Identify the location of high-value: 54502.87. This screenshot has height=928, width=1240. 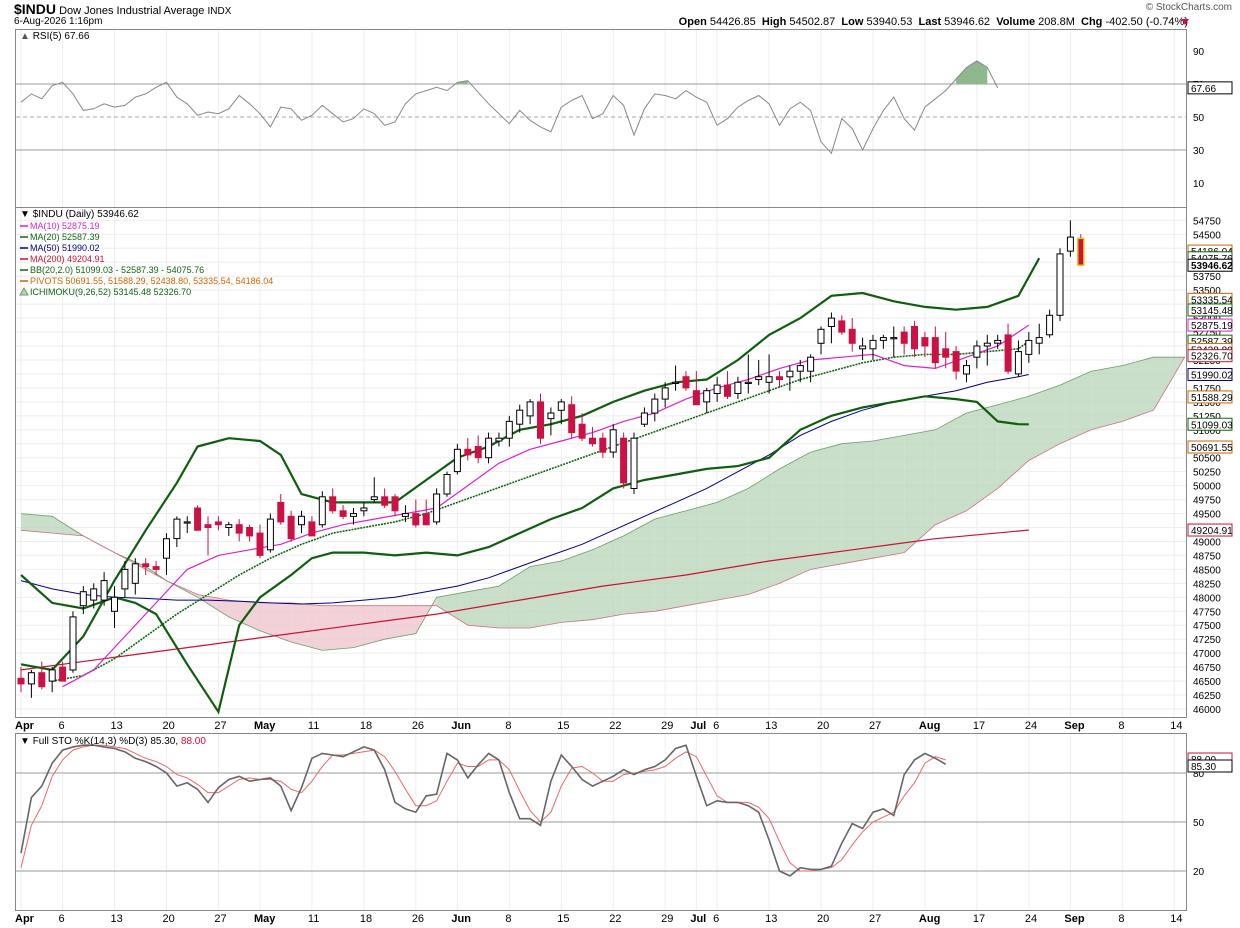
(812, 22).